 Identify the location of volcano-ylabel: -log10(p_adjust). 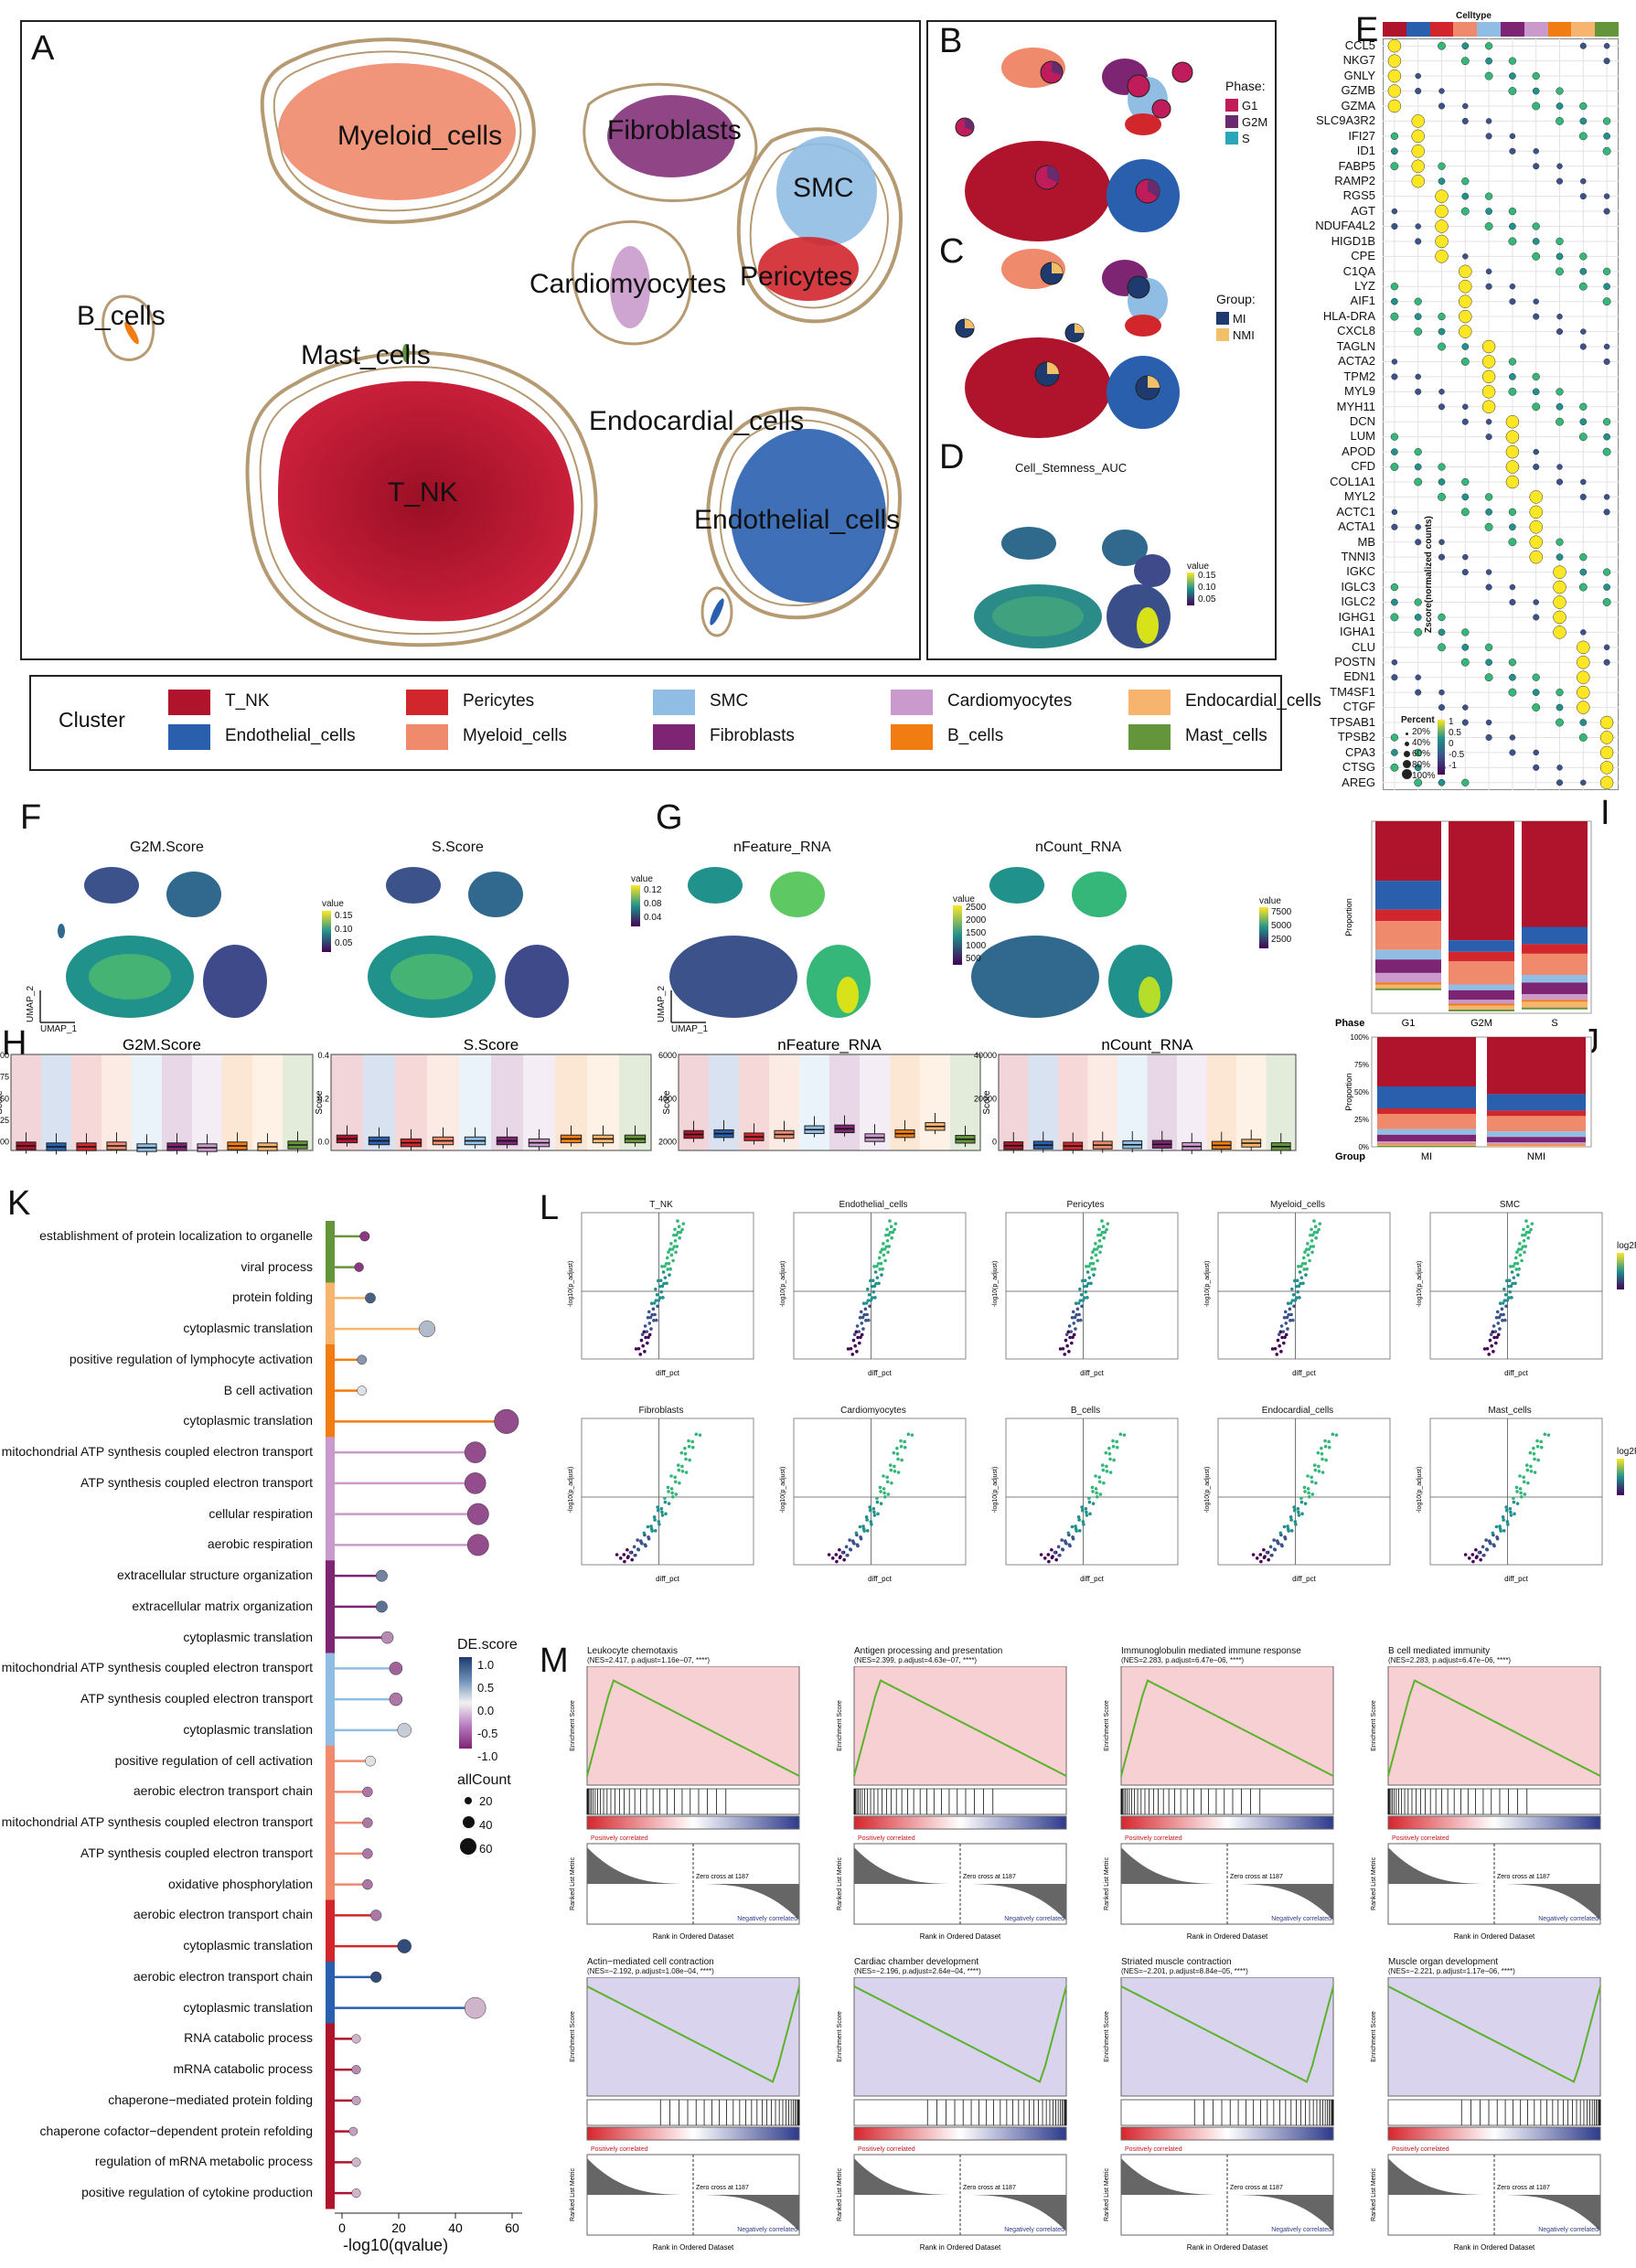
(783, 1490).